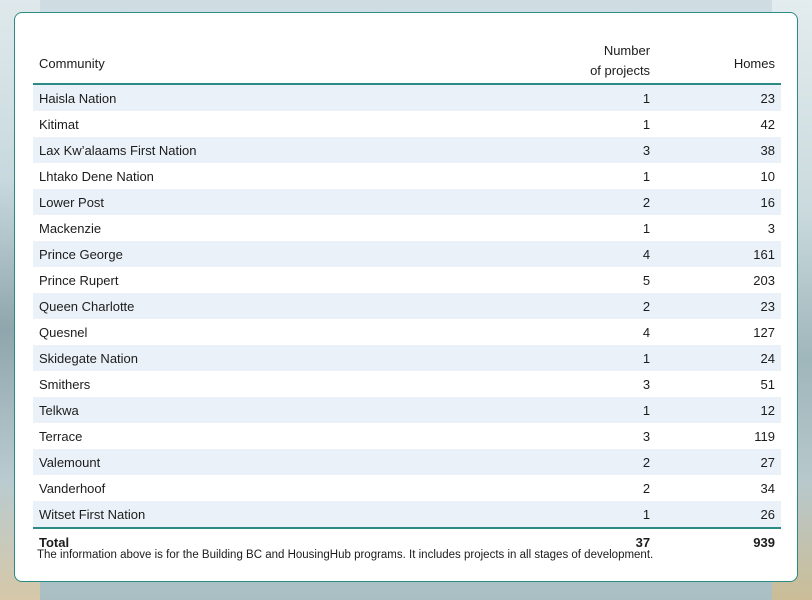 The image size is (812, 600). I want to click on table-row: Telkwa 1 12, so click(407, 410).